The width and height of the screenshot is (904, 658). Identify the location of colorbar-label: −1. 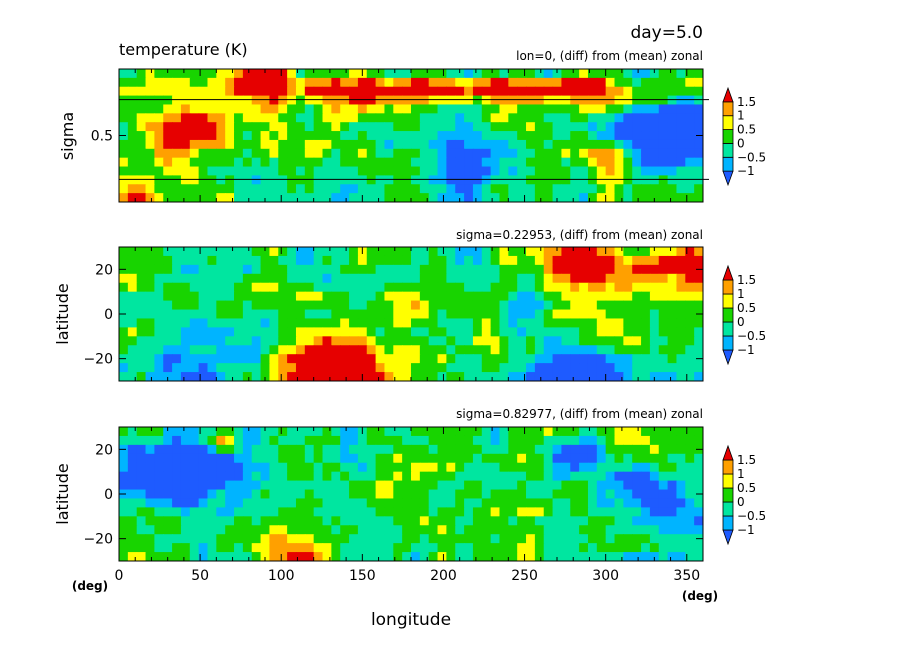
(746, 350).